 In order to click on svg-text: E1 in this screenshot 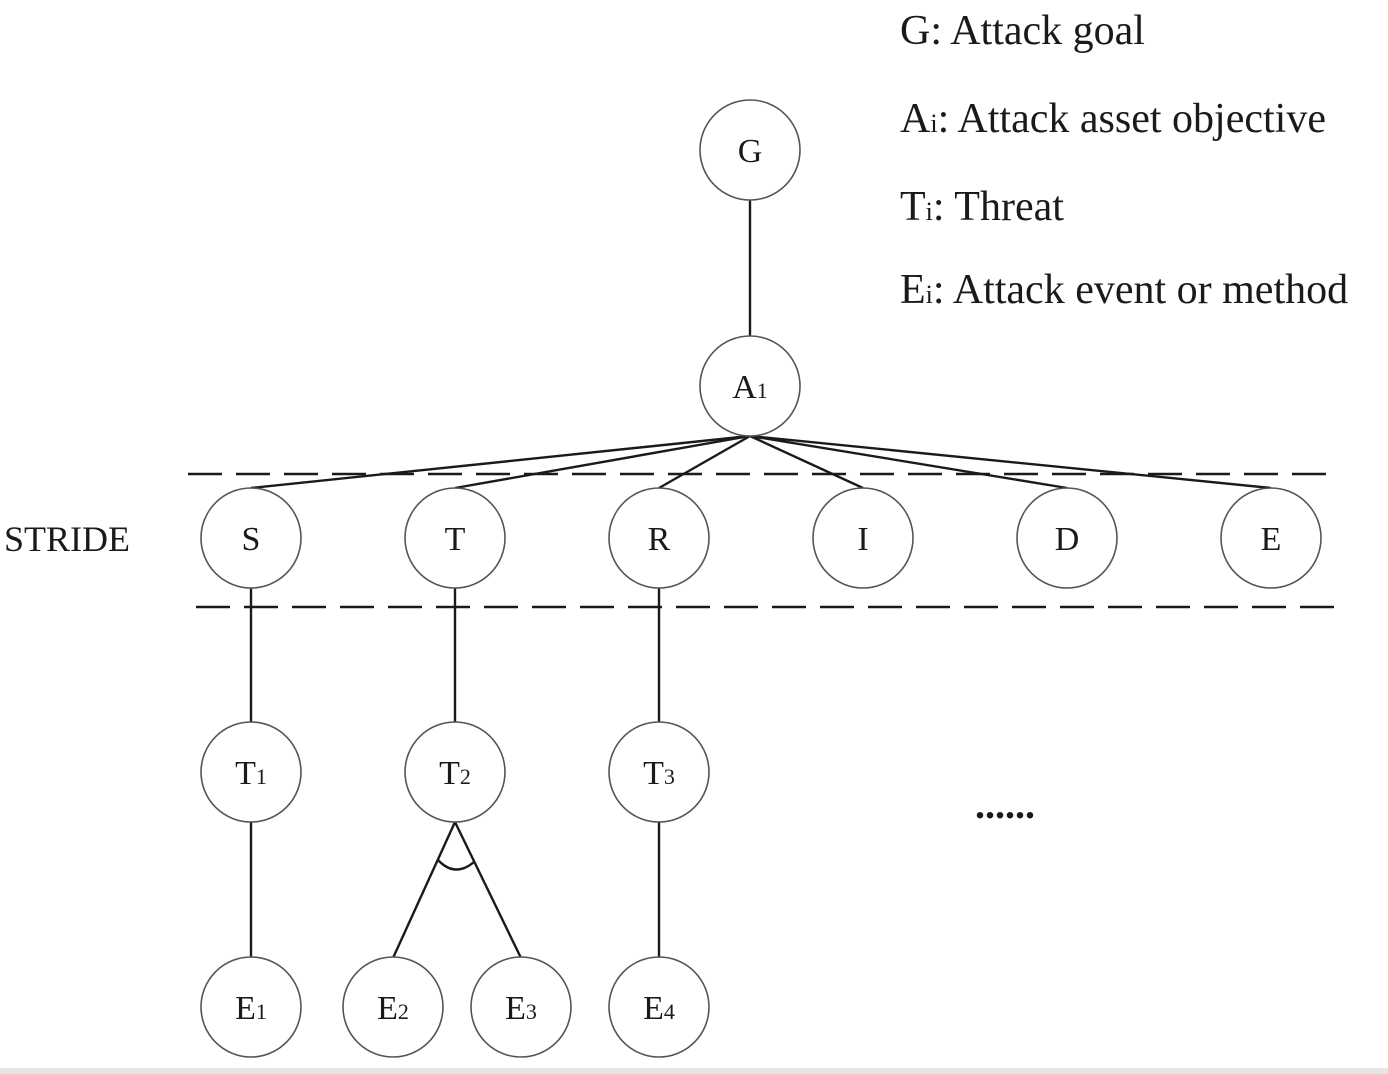, I will do `click(251, 1008)`.